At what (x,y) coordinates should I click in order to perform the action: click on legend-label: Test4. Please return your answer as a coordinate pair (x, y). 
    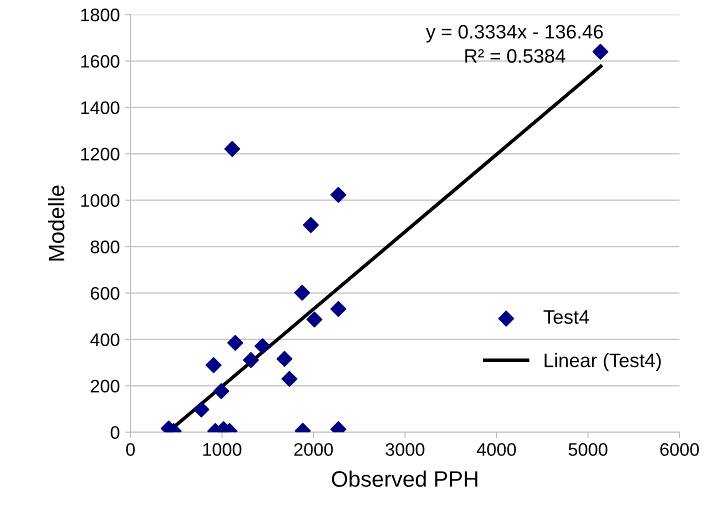
    Looking at the image, I should click on (567, 317).